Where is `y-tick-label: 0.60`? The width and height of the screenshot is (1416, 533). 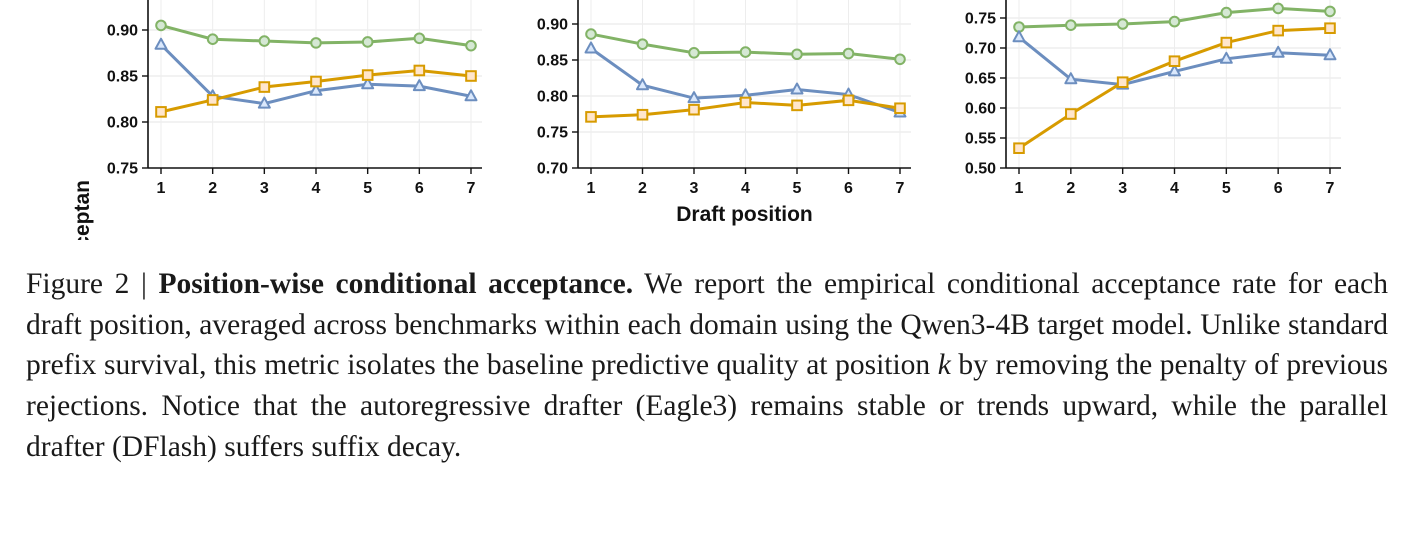 y-tick-label: 0.60 is located at coordinates (980, 109).